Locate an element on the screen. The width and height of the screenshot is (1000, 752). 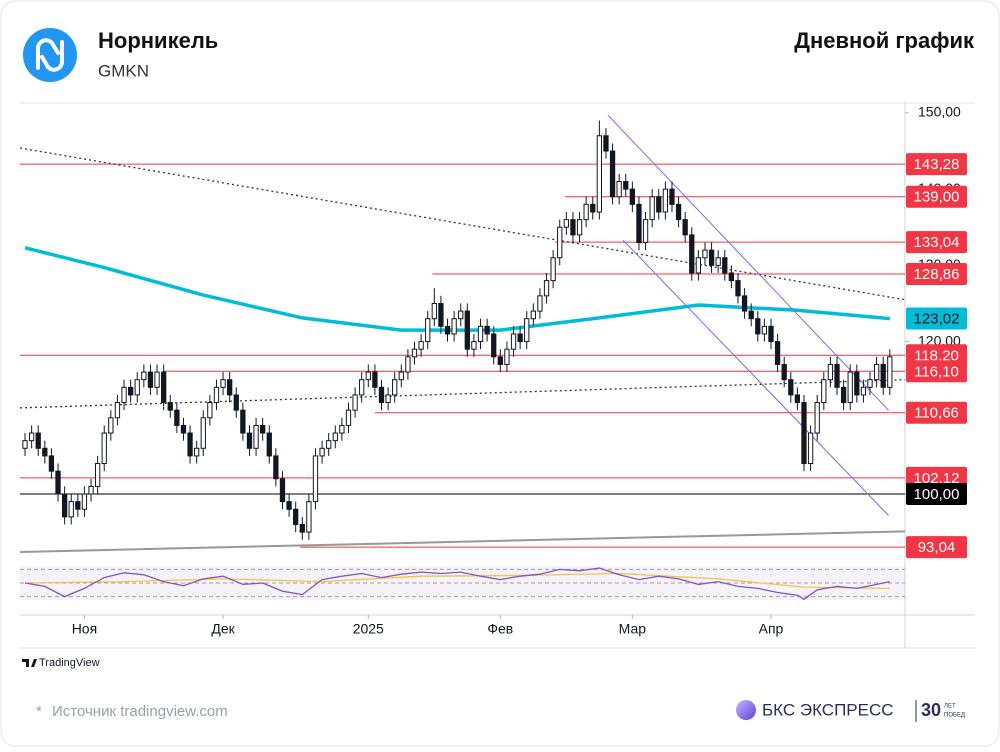
price-badge-label: 102,12 is located at coordinates (937, 478).